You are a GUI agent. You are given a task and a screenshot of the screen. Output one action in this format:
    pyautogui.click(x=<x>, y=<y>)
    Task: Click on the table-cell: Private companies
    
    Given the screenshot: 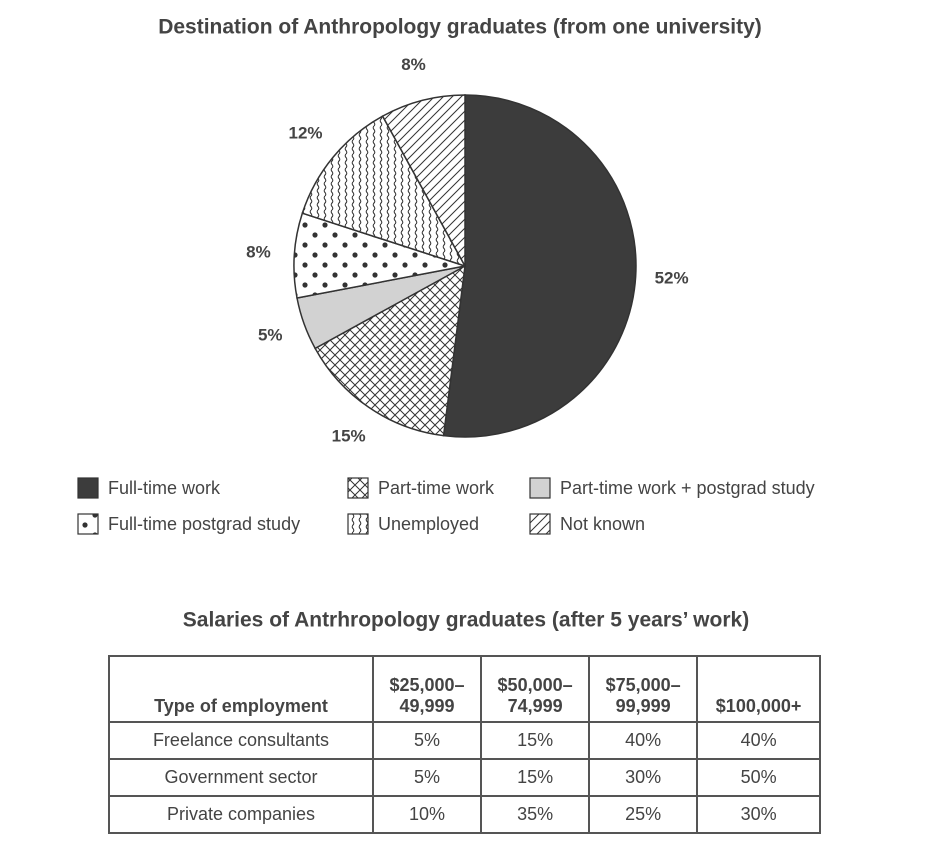 What is the action you would take?
    pyautogui.click(x=241, y=814)
    